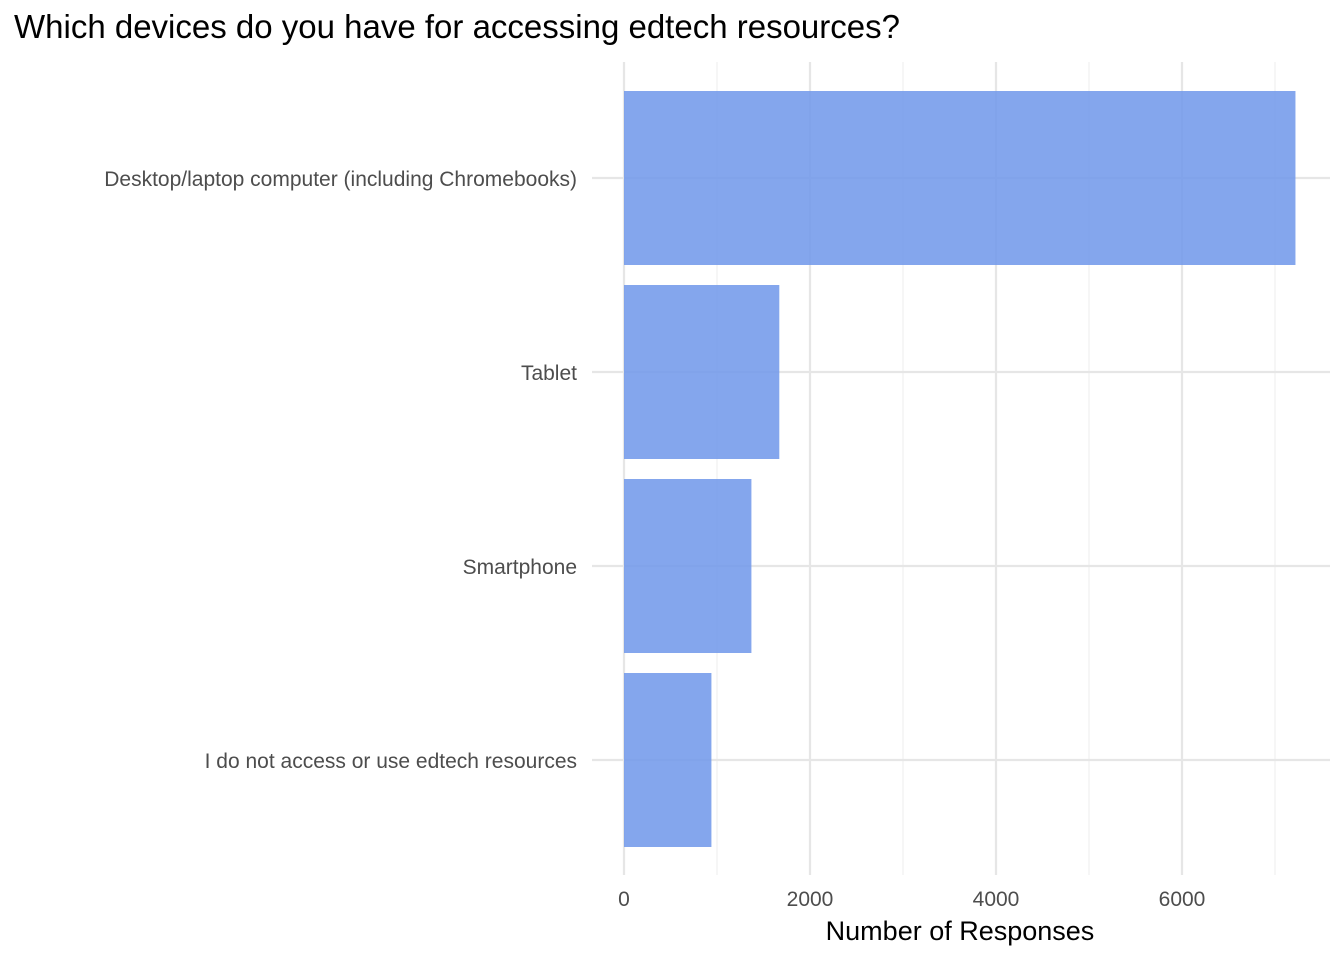 The image size is (1344, 960). I want to click on x-axis-title: Number of Responses, so click(960, 931).